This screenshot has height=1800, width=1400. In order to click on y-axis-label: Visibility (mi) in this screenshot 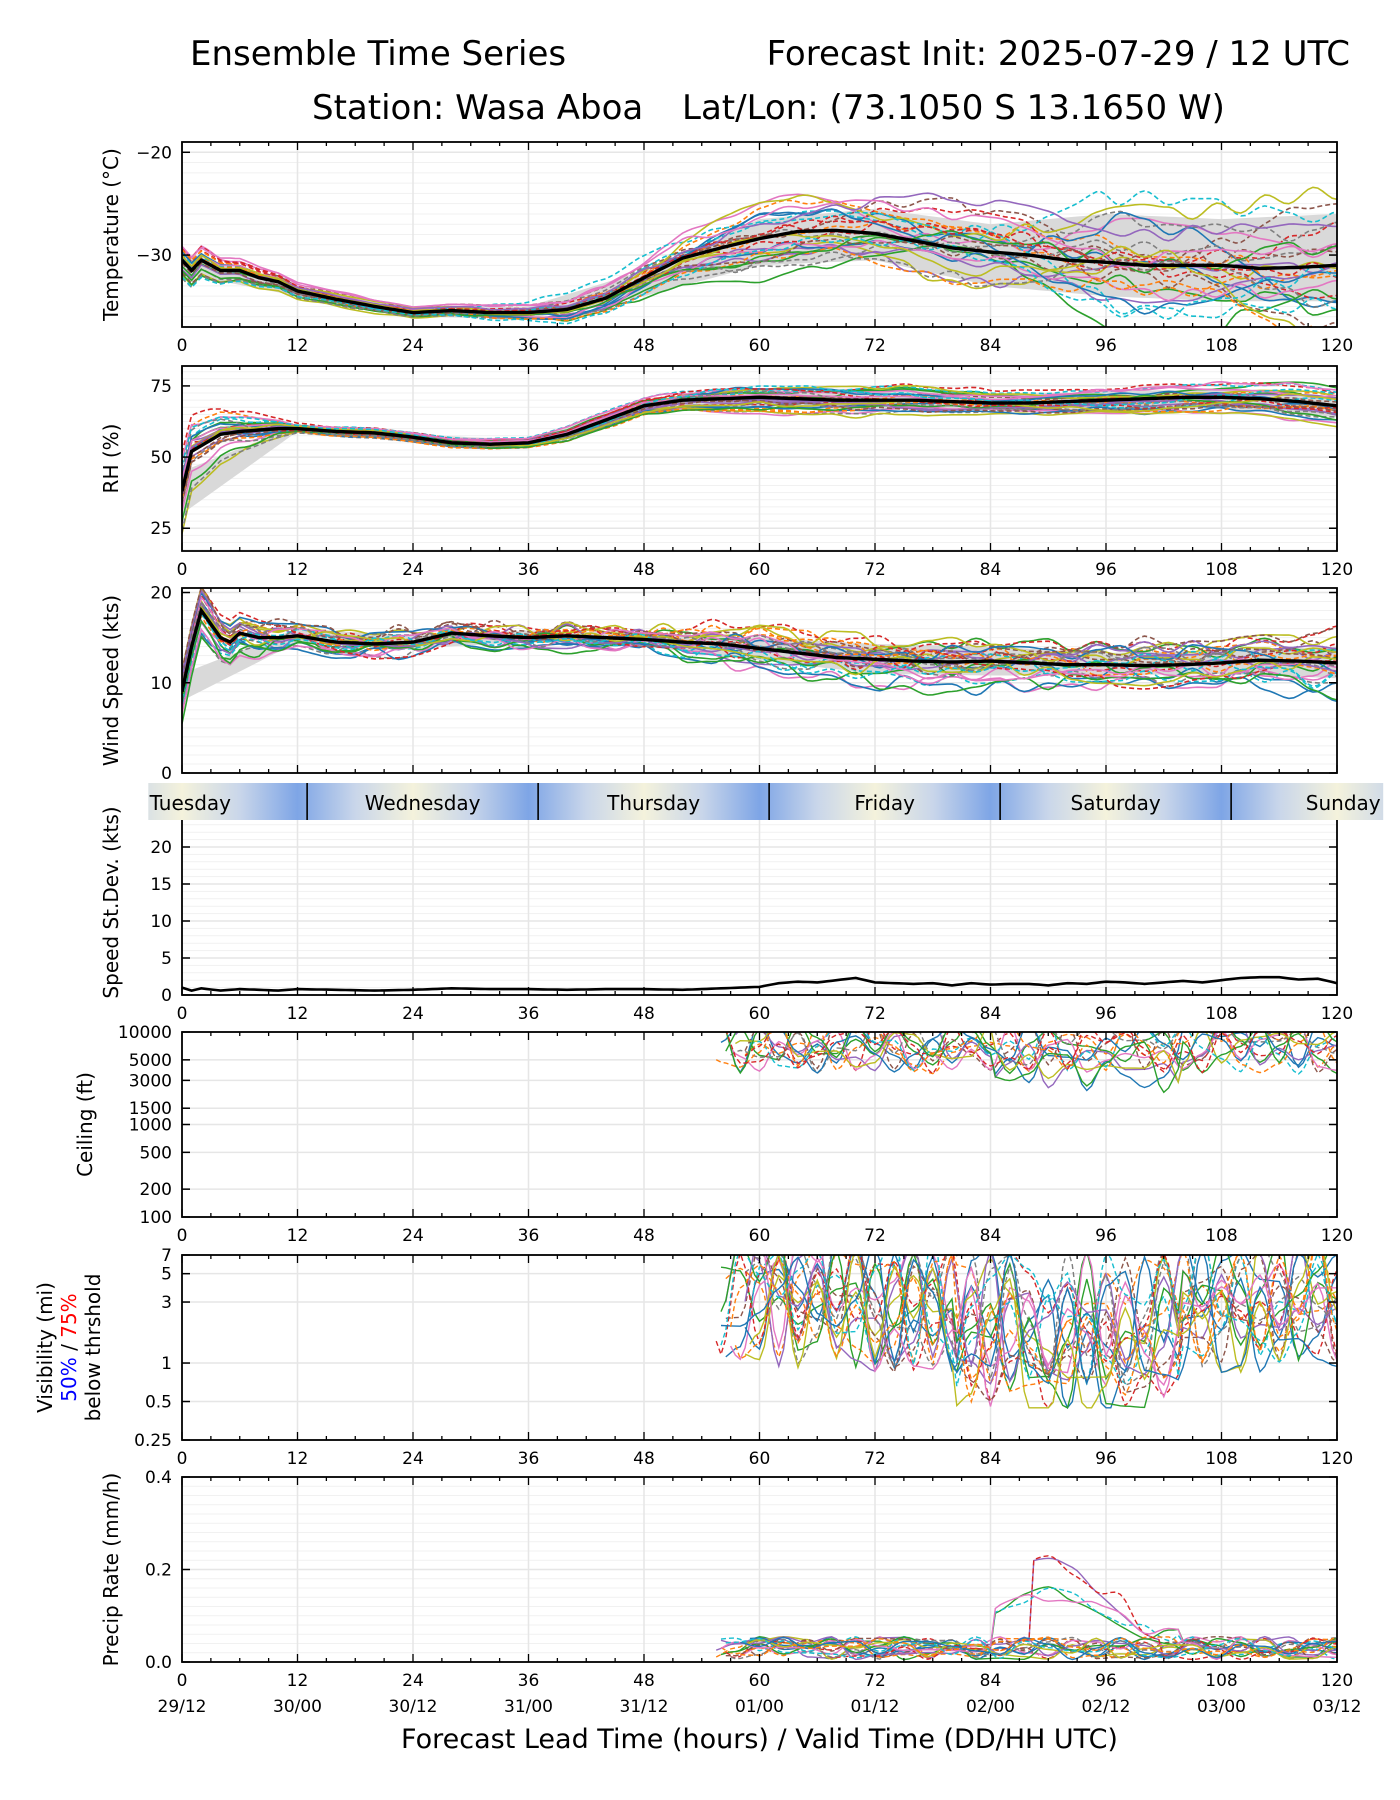, I will do `click(45, 1347)`.